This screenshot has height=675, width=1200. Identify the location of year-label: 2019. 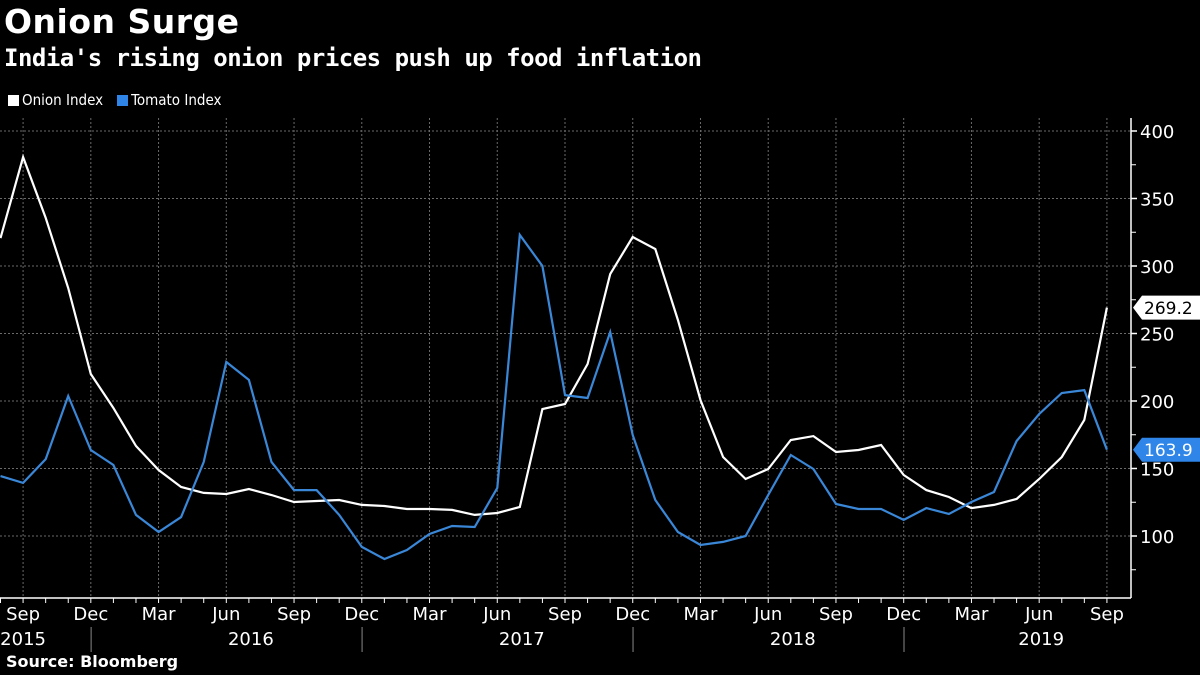
(1041, 639).